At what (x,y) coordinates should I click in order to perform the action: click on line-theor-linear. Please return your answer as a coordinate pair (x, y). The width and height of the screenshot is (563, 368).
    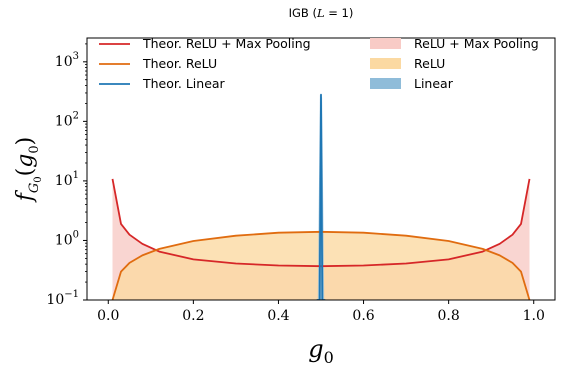
    Looking at the image, I should click on (321, 196).